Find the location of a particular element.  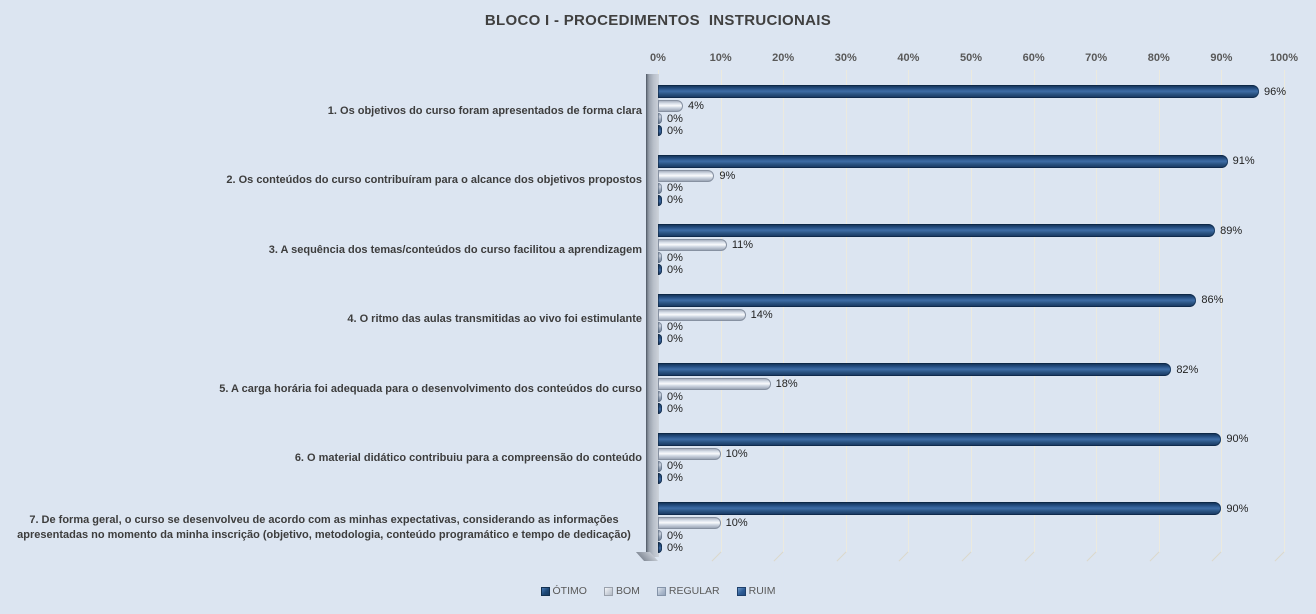

legend-swatch-ruim-icon is located at coordinates (741, 591).